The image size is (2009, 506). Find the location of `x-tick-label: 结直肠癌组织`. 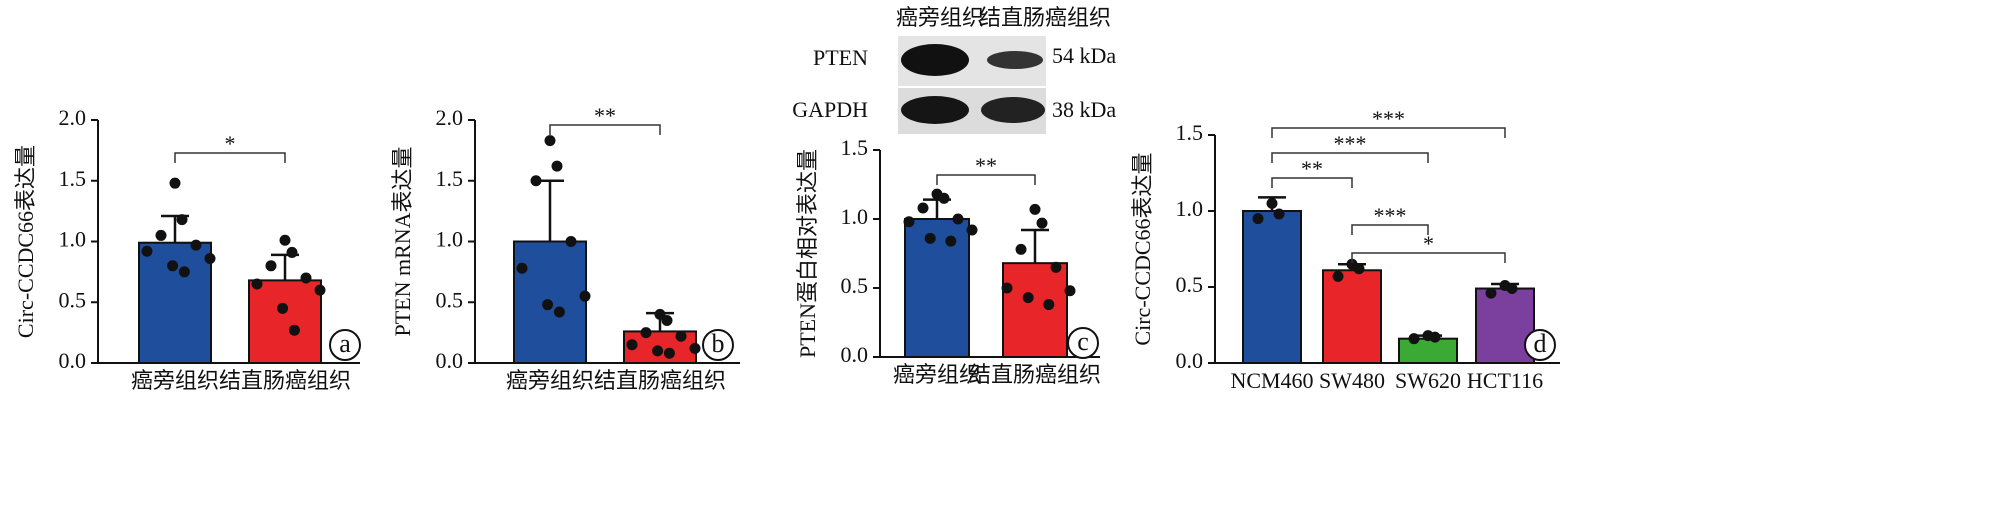

x-tick-label: 结直肠癌组织 is located at coordinates (660, 380).